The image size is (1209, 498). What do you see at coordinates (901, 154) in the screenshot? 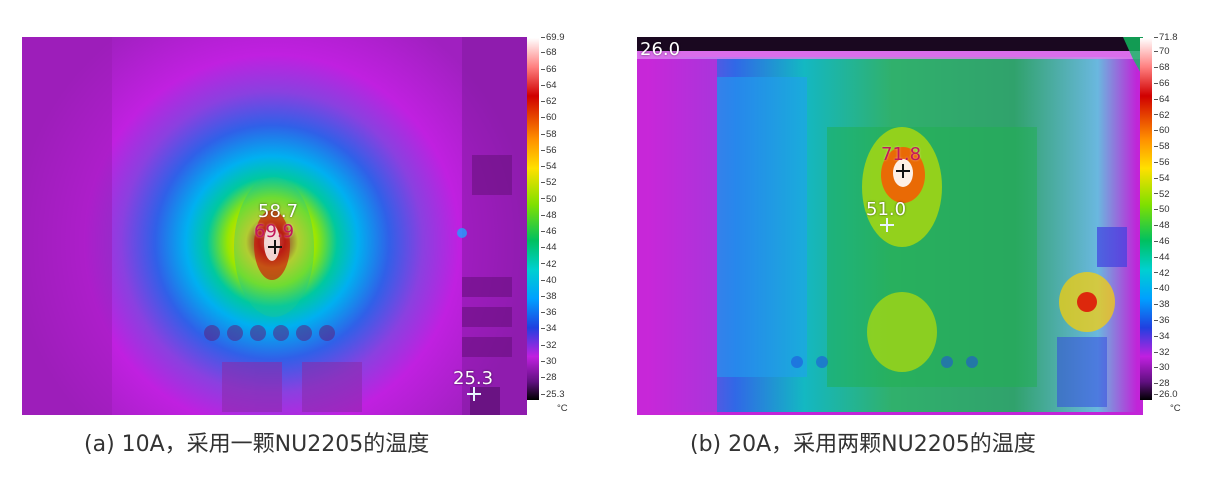
I see `spot-label-max: 71.8` at bounding box center [901, 154].